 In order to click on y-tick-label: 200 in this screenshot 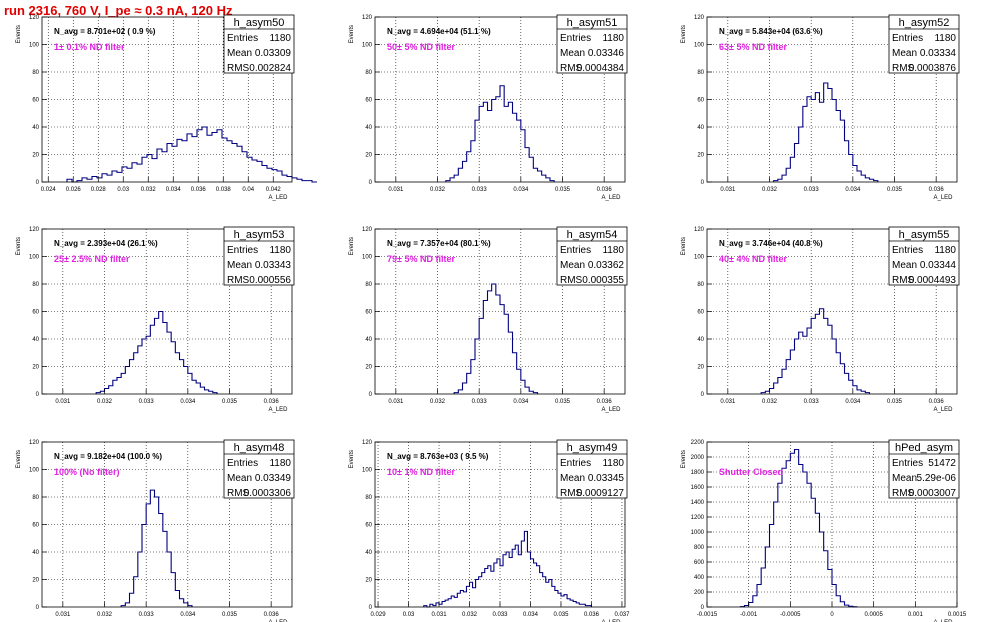, I will do `click(699, 593)`.